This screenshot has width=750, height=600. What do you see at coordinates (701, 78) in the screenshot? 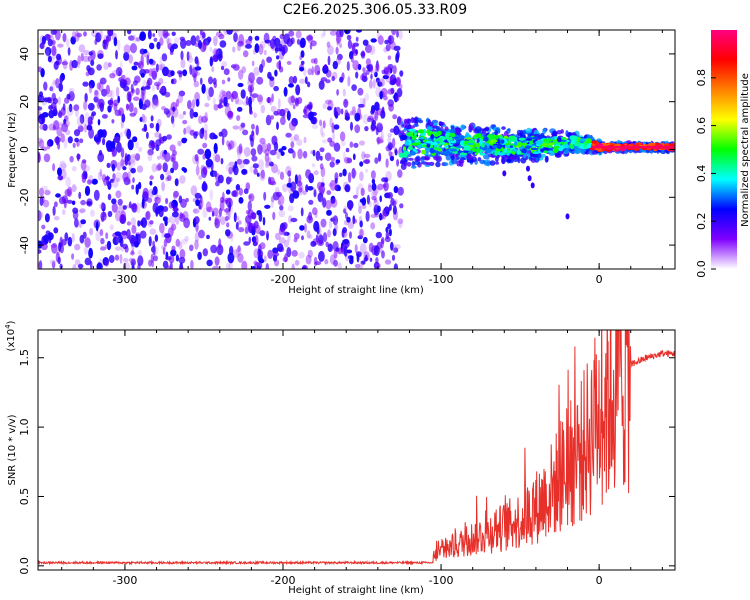
I see `colorbar-tick-label: 0.8` at bounding box center [701, 78].